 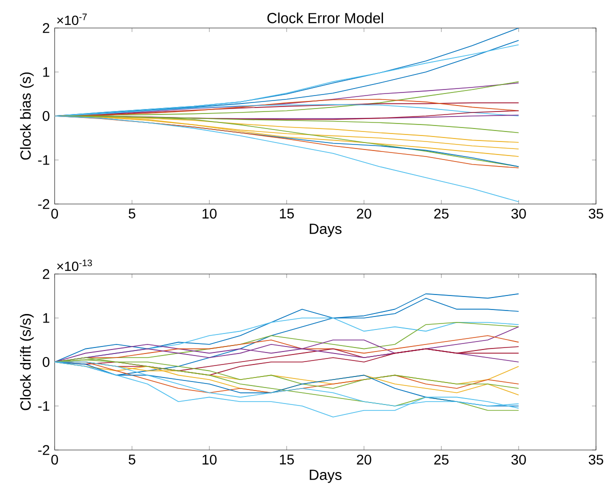 What do you see at coordinates (325, 18) in the screenshot?
I see `chart-title: Clock Error Model` at bounding box center [325, 18].